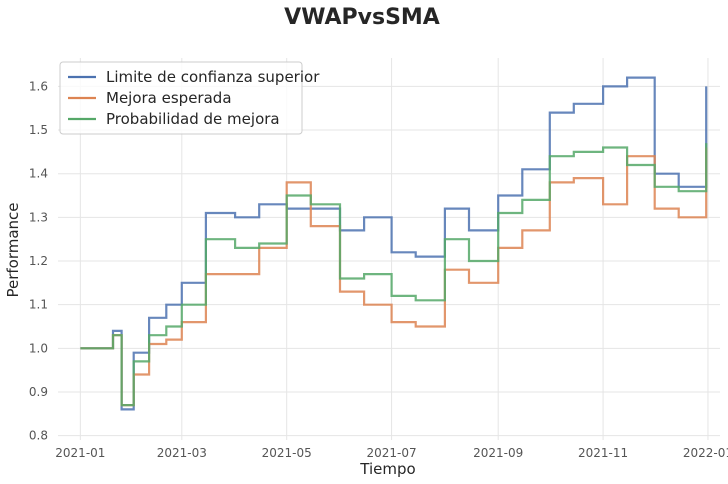 The height and width of the screenshot is (484, 728). What do you see at coordinates (603, 453) in the screenshot?
I see `x-tick-label: 2021-11` at bounding box center [603, 453].